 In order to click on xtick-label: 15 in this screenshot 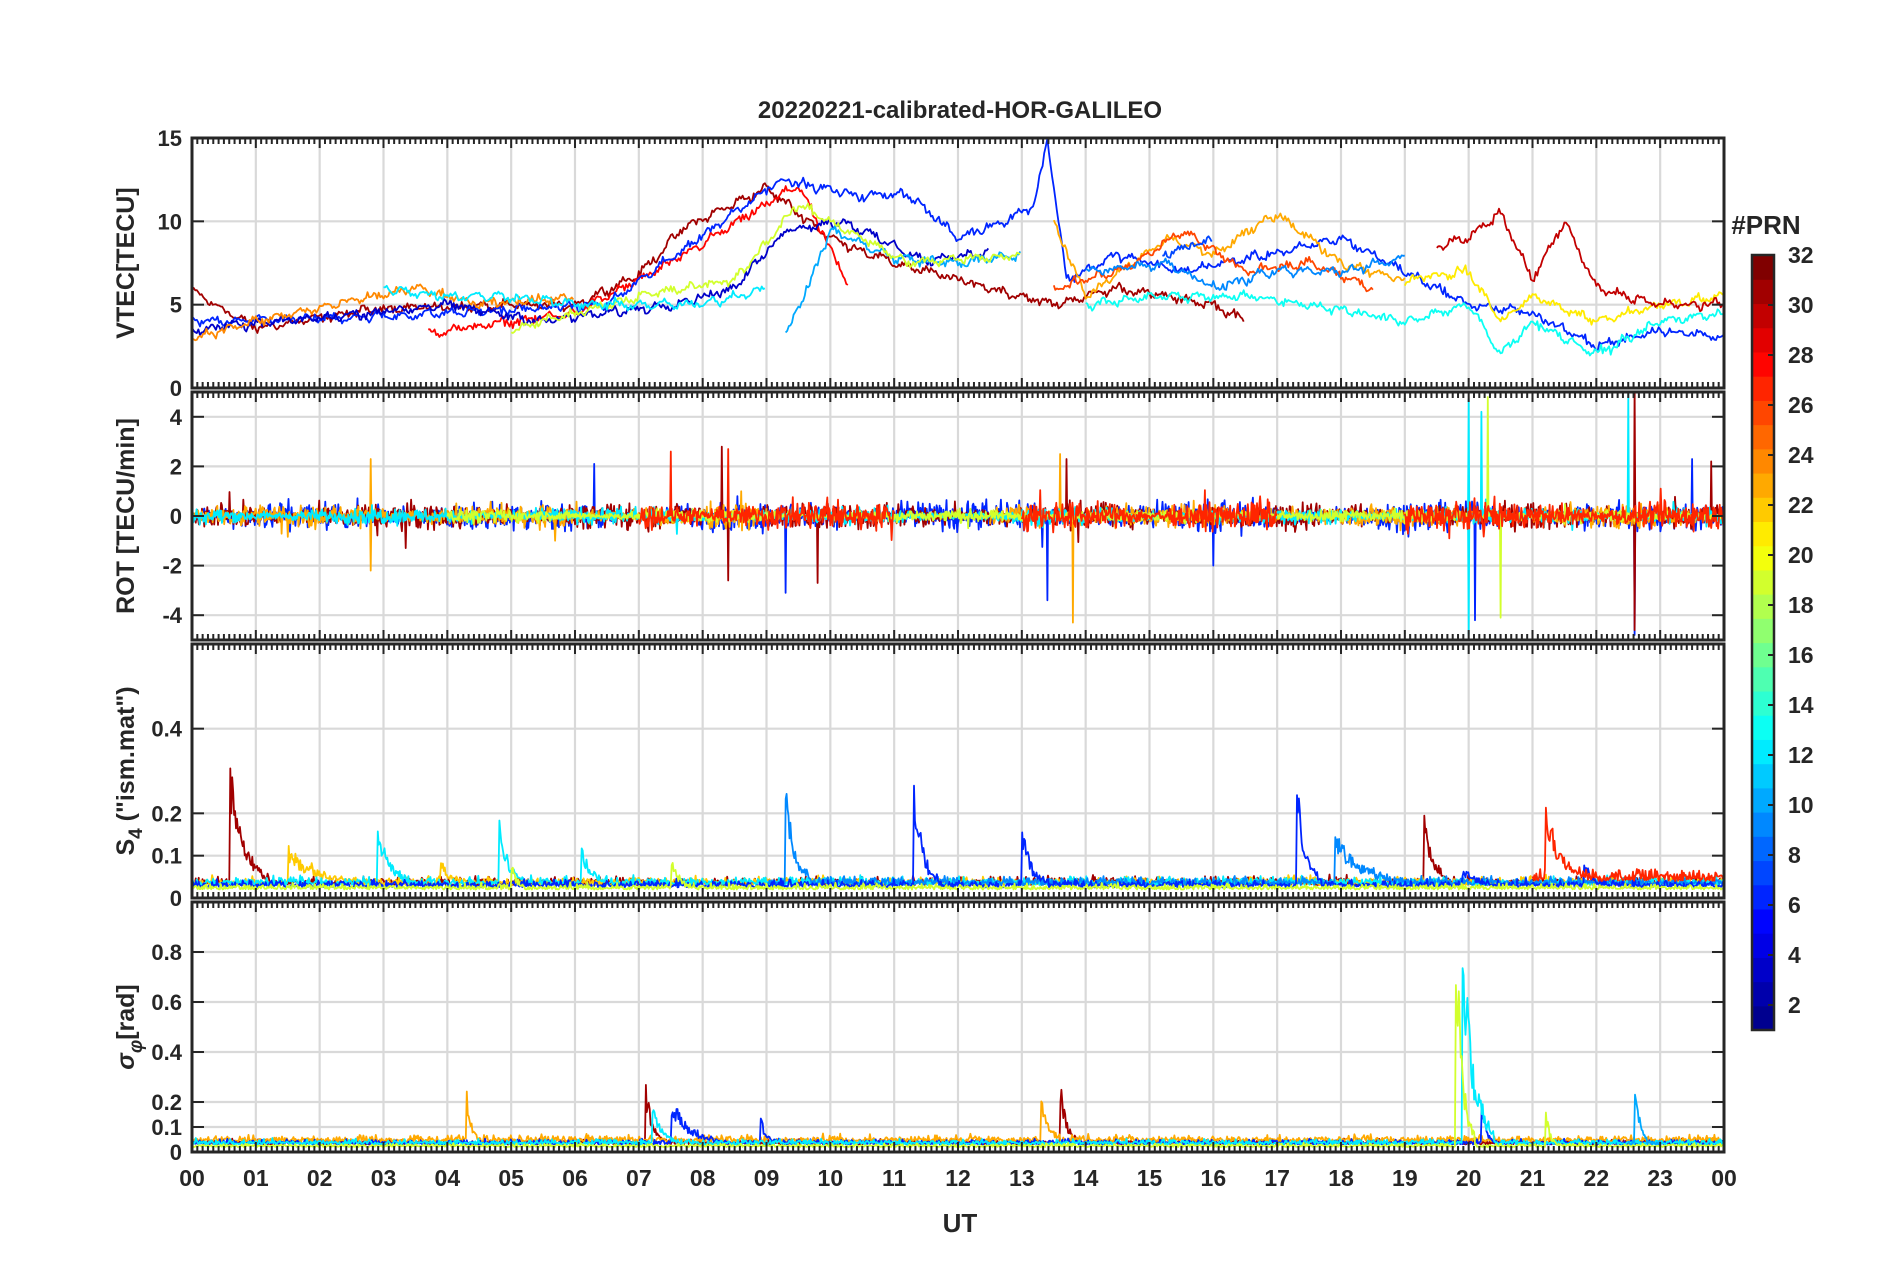, I will do `click(1150, 1178)`.